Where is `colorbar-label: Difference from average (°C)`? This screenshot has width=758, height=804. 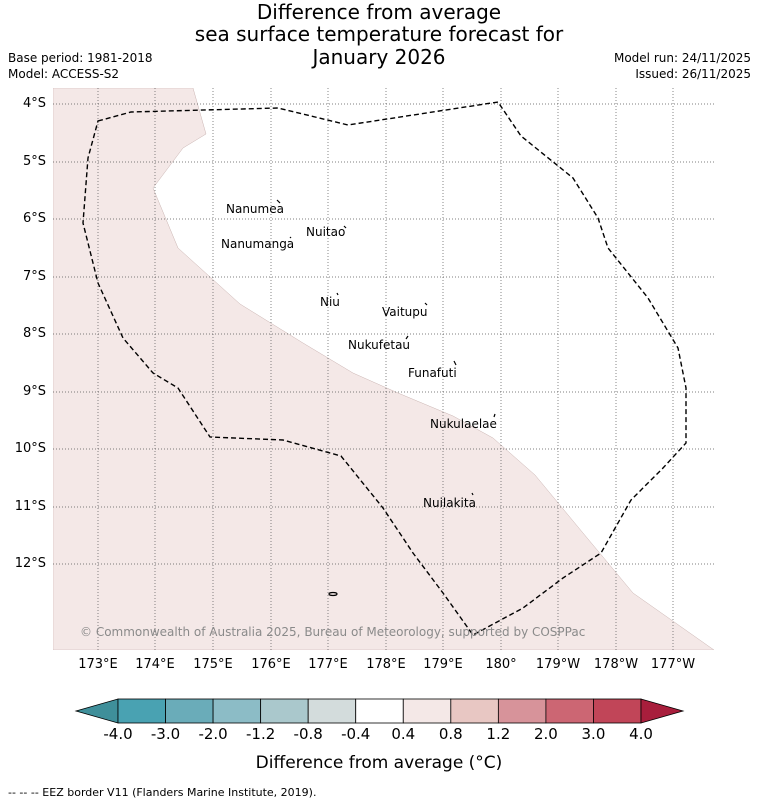
colorbar-label: Difference from average (°C) is located at coordinates (379, 763).